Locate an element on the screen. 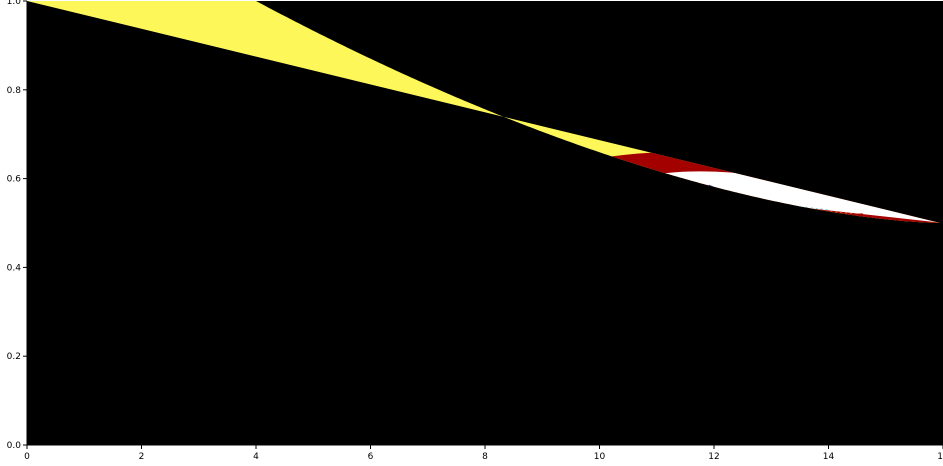 This screenshot has height=466, width=943. x-tick-label-6: 12 is located at coordinates (713, 457).